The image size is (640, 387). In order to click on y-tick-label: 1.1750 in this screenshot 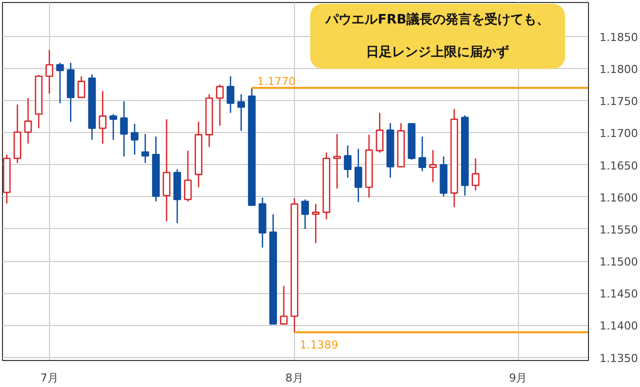, I will do `click(619, 101)`.